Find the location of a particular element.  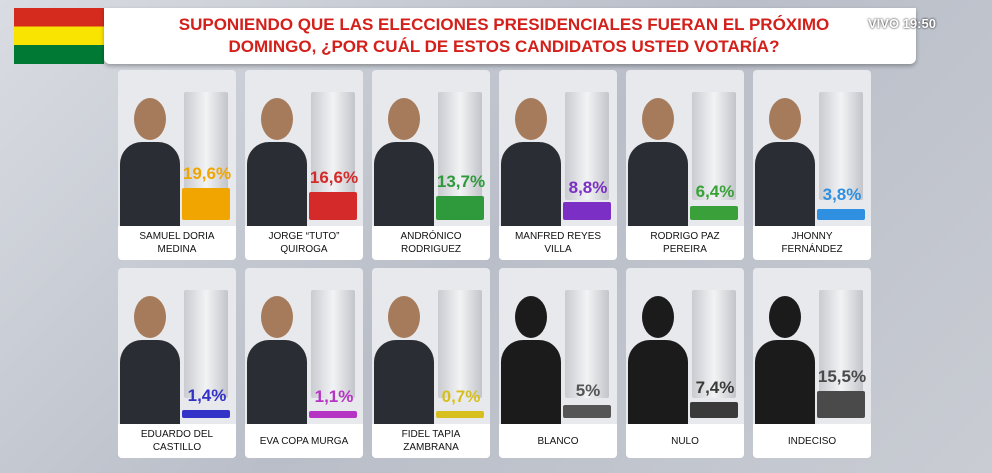

candidate-name: JORGE “TUTO” QUIROGA is located at coordinates (304, 243).